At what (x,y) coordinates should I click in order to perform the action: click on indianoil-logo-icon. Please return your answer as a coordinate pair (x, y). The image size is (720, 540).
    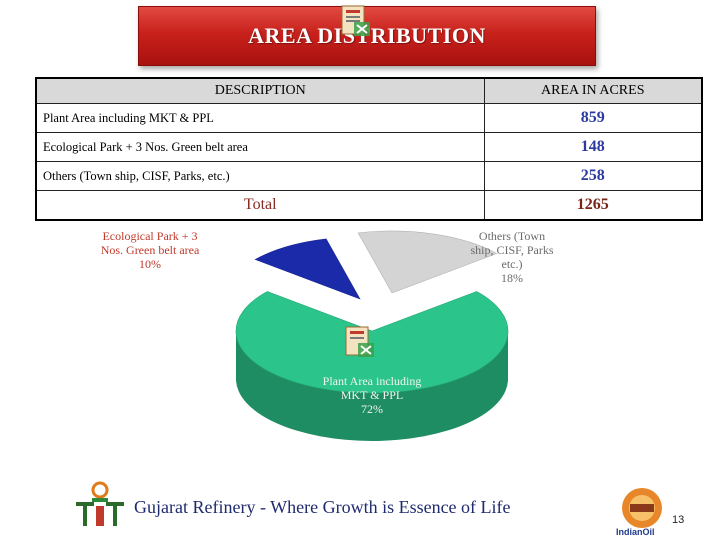
    Looking at the image, I should click on (642, 508).